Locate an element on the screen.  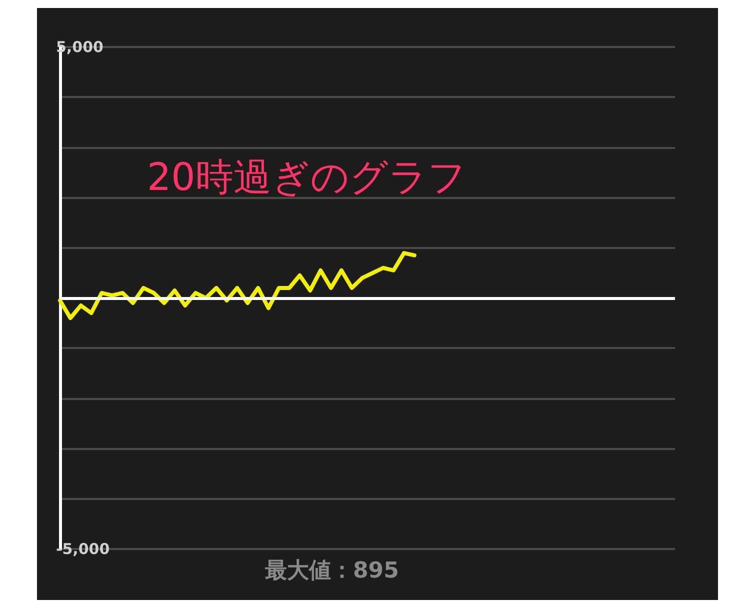
y-tick-label: 5,000 is located at coordinates (80, 47).